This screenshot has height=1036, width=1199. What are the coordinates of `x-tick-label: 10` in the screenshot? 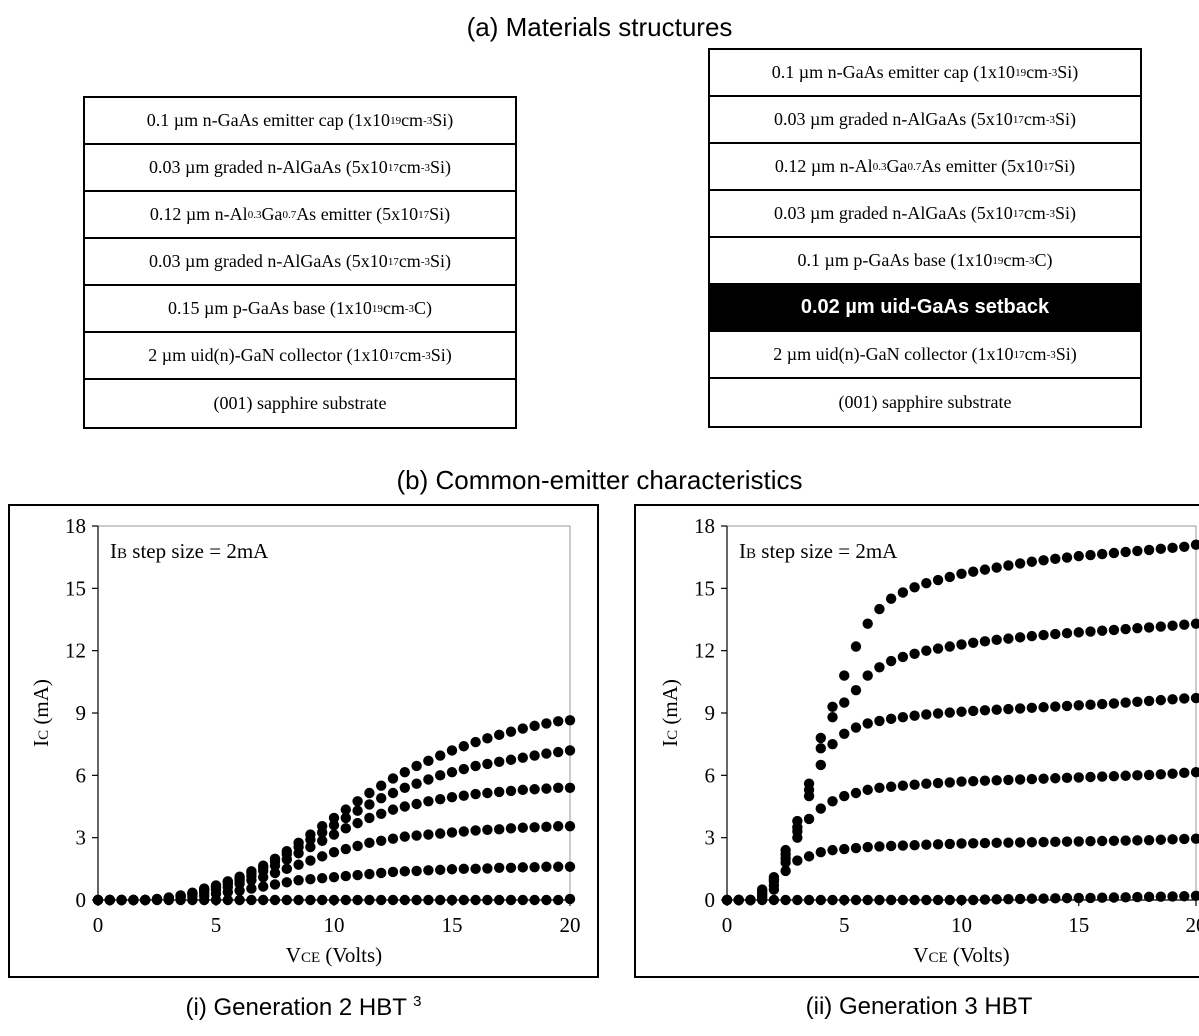 It's located at (961, 925).